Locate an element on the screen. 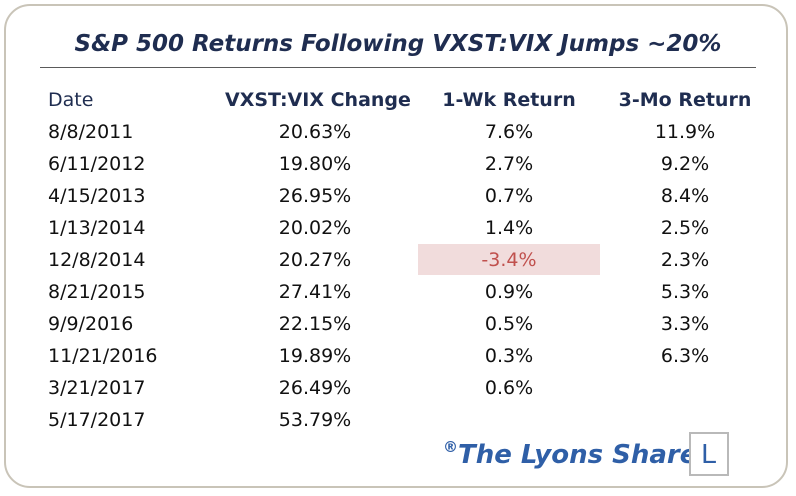 This screenshot has width=796, height=496. cell-change: 20.63% is located at coordinates (315, 132).